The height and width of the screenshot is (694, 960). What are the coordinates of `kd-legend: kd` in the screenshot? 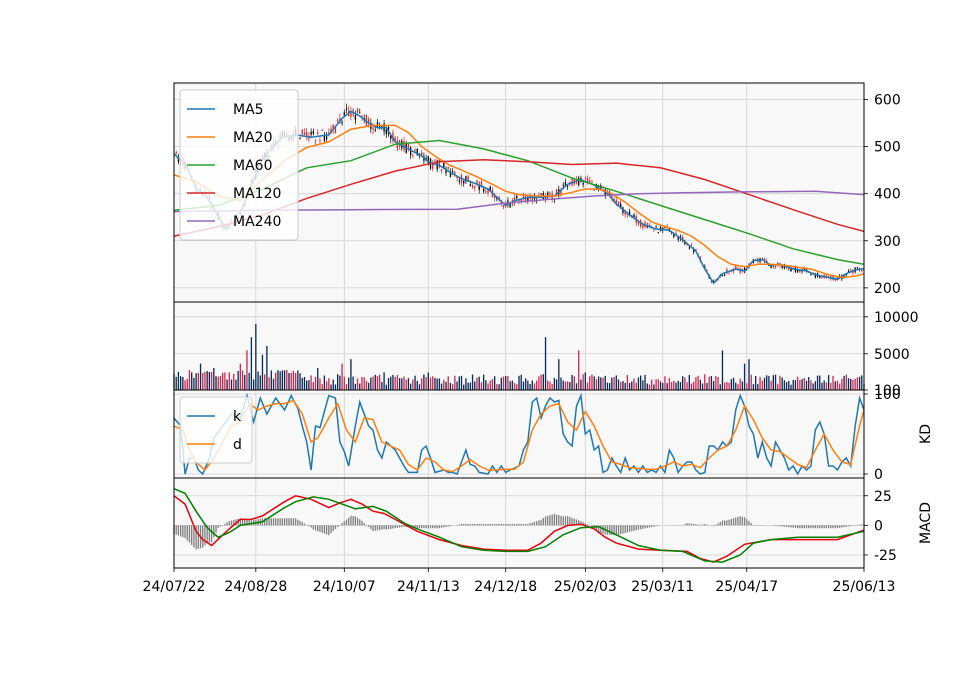 It's located at (216, 430).